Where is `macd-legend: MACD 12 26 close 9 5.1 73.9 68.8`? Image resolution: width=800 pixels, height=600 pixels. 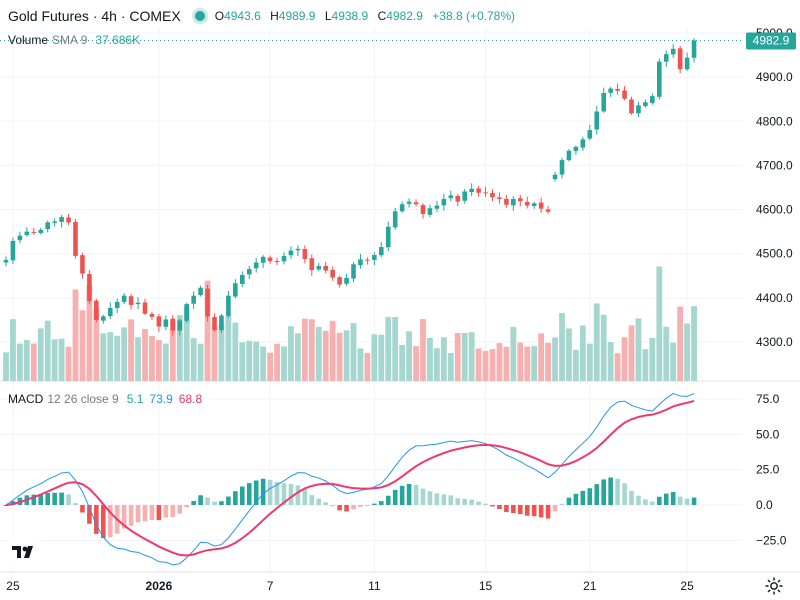
macd-legend: MACD 12 26 close 9 5.1 73.9 68.8 is located at coordinates (105, 399).